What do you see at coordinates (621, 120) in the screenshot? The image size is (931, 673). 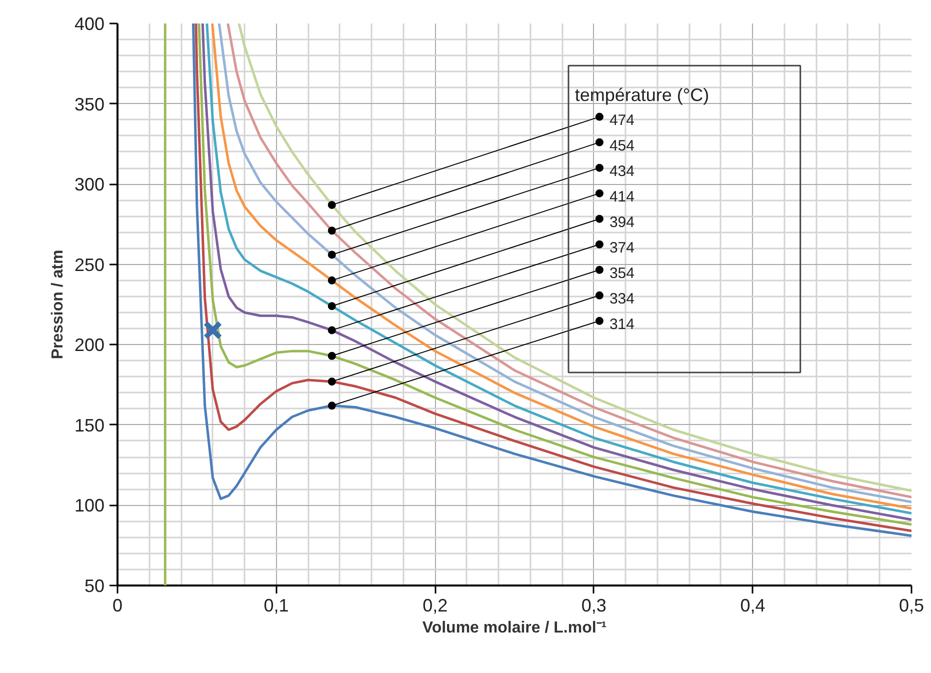 I see `legend-label: 474` at bounding box center [621, 120].